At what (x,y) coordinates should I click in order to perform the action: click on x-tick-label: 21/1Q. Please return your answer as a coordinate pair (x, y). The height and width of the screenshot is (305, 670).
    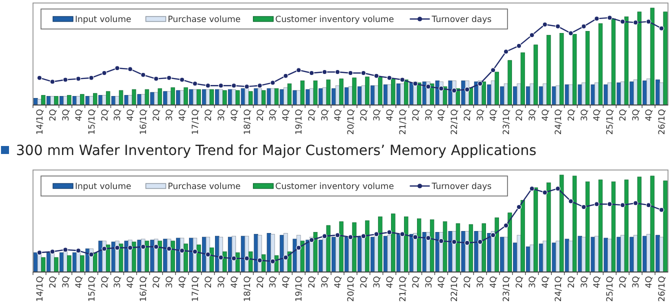
    Looking at the image, I should click on (403, 121).